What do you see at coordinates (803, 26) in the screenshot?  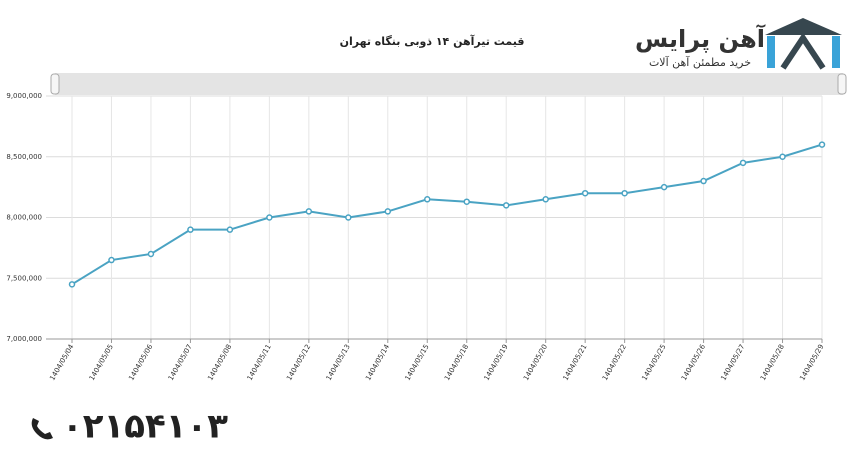 I see `logo-roof` at bounding box center [803, 26].